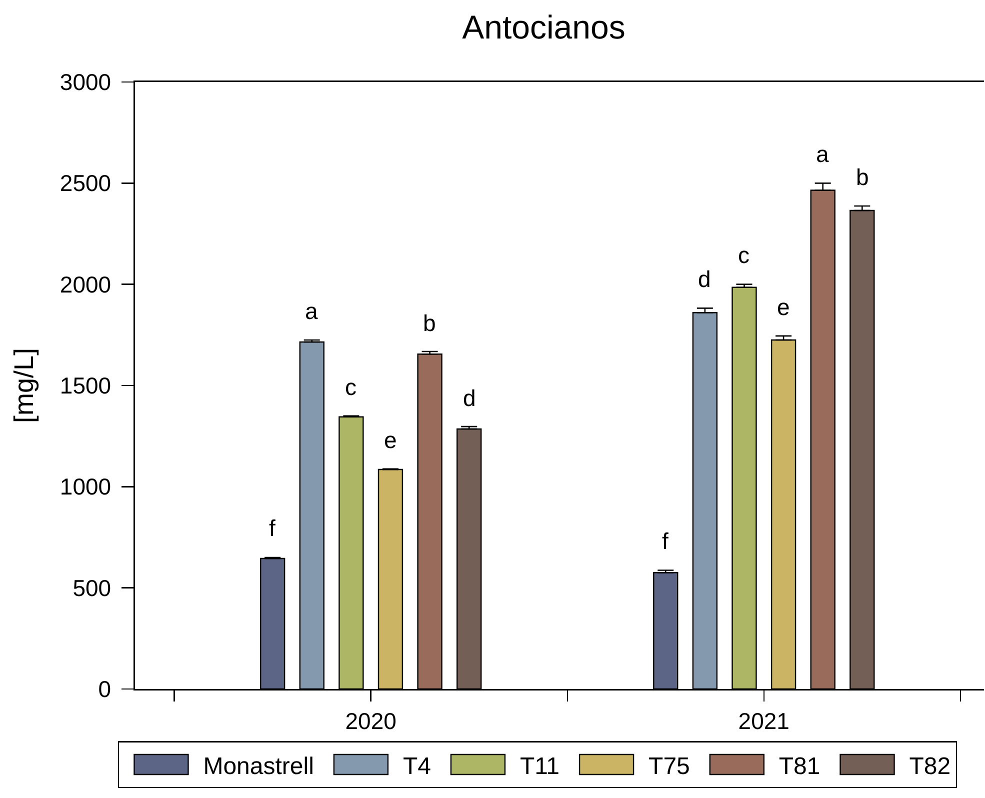  Describe the element at coordinates (86, 183) in the screenshot. I see `y-tick-label: 2500` at that location.